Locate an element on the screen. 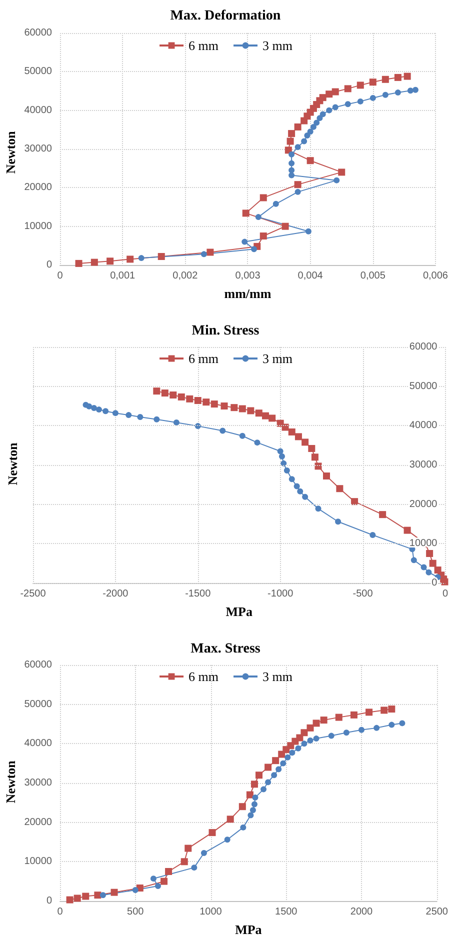 The width and height of the screenshot is (451, 941). x-tick-label: -1500 is located at coordinates (198, 594).